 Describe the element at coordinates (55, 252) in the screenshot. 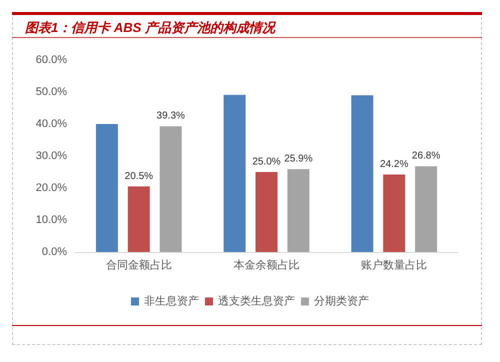

I see `y-tick-label: 0.0%` at that location.